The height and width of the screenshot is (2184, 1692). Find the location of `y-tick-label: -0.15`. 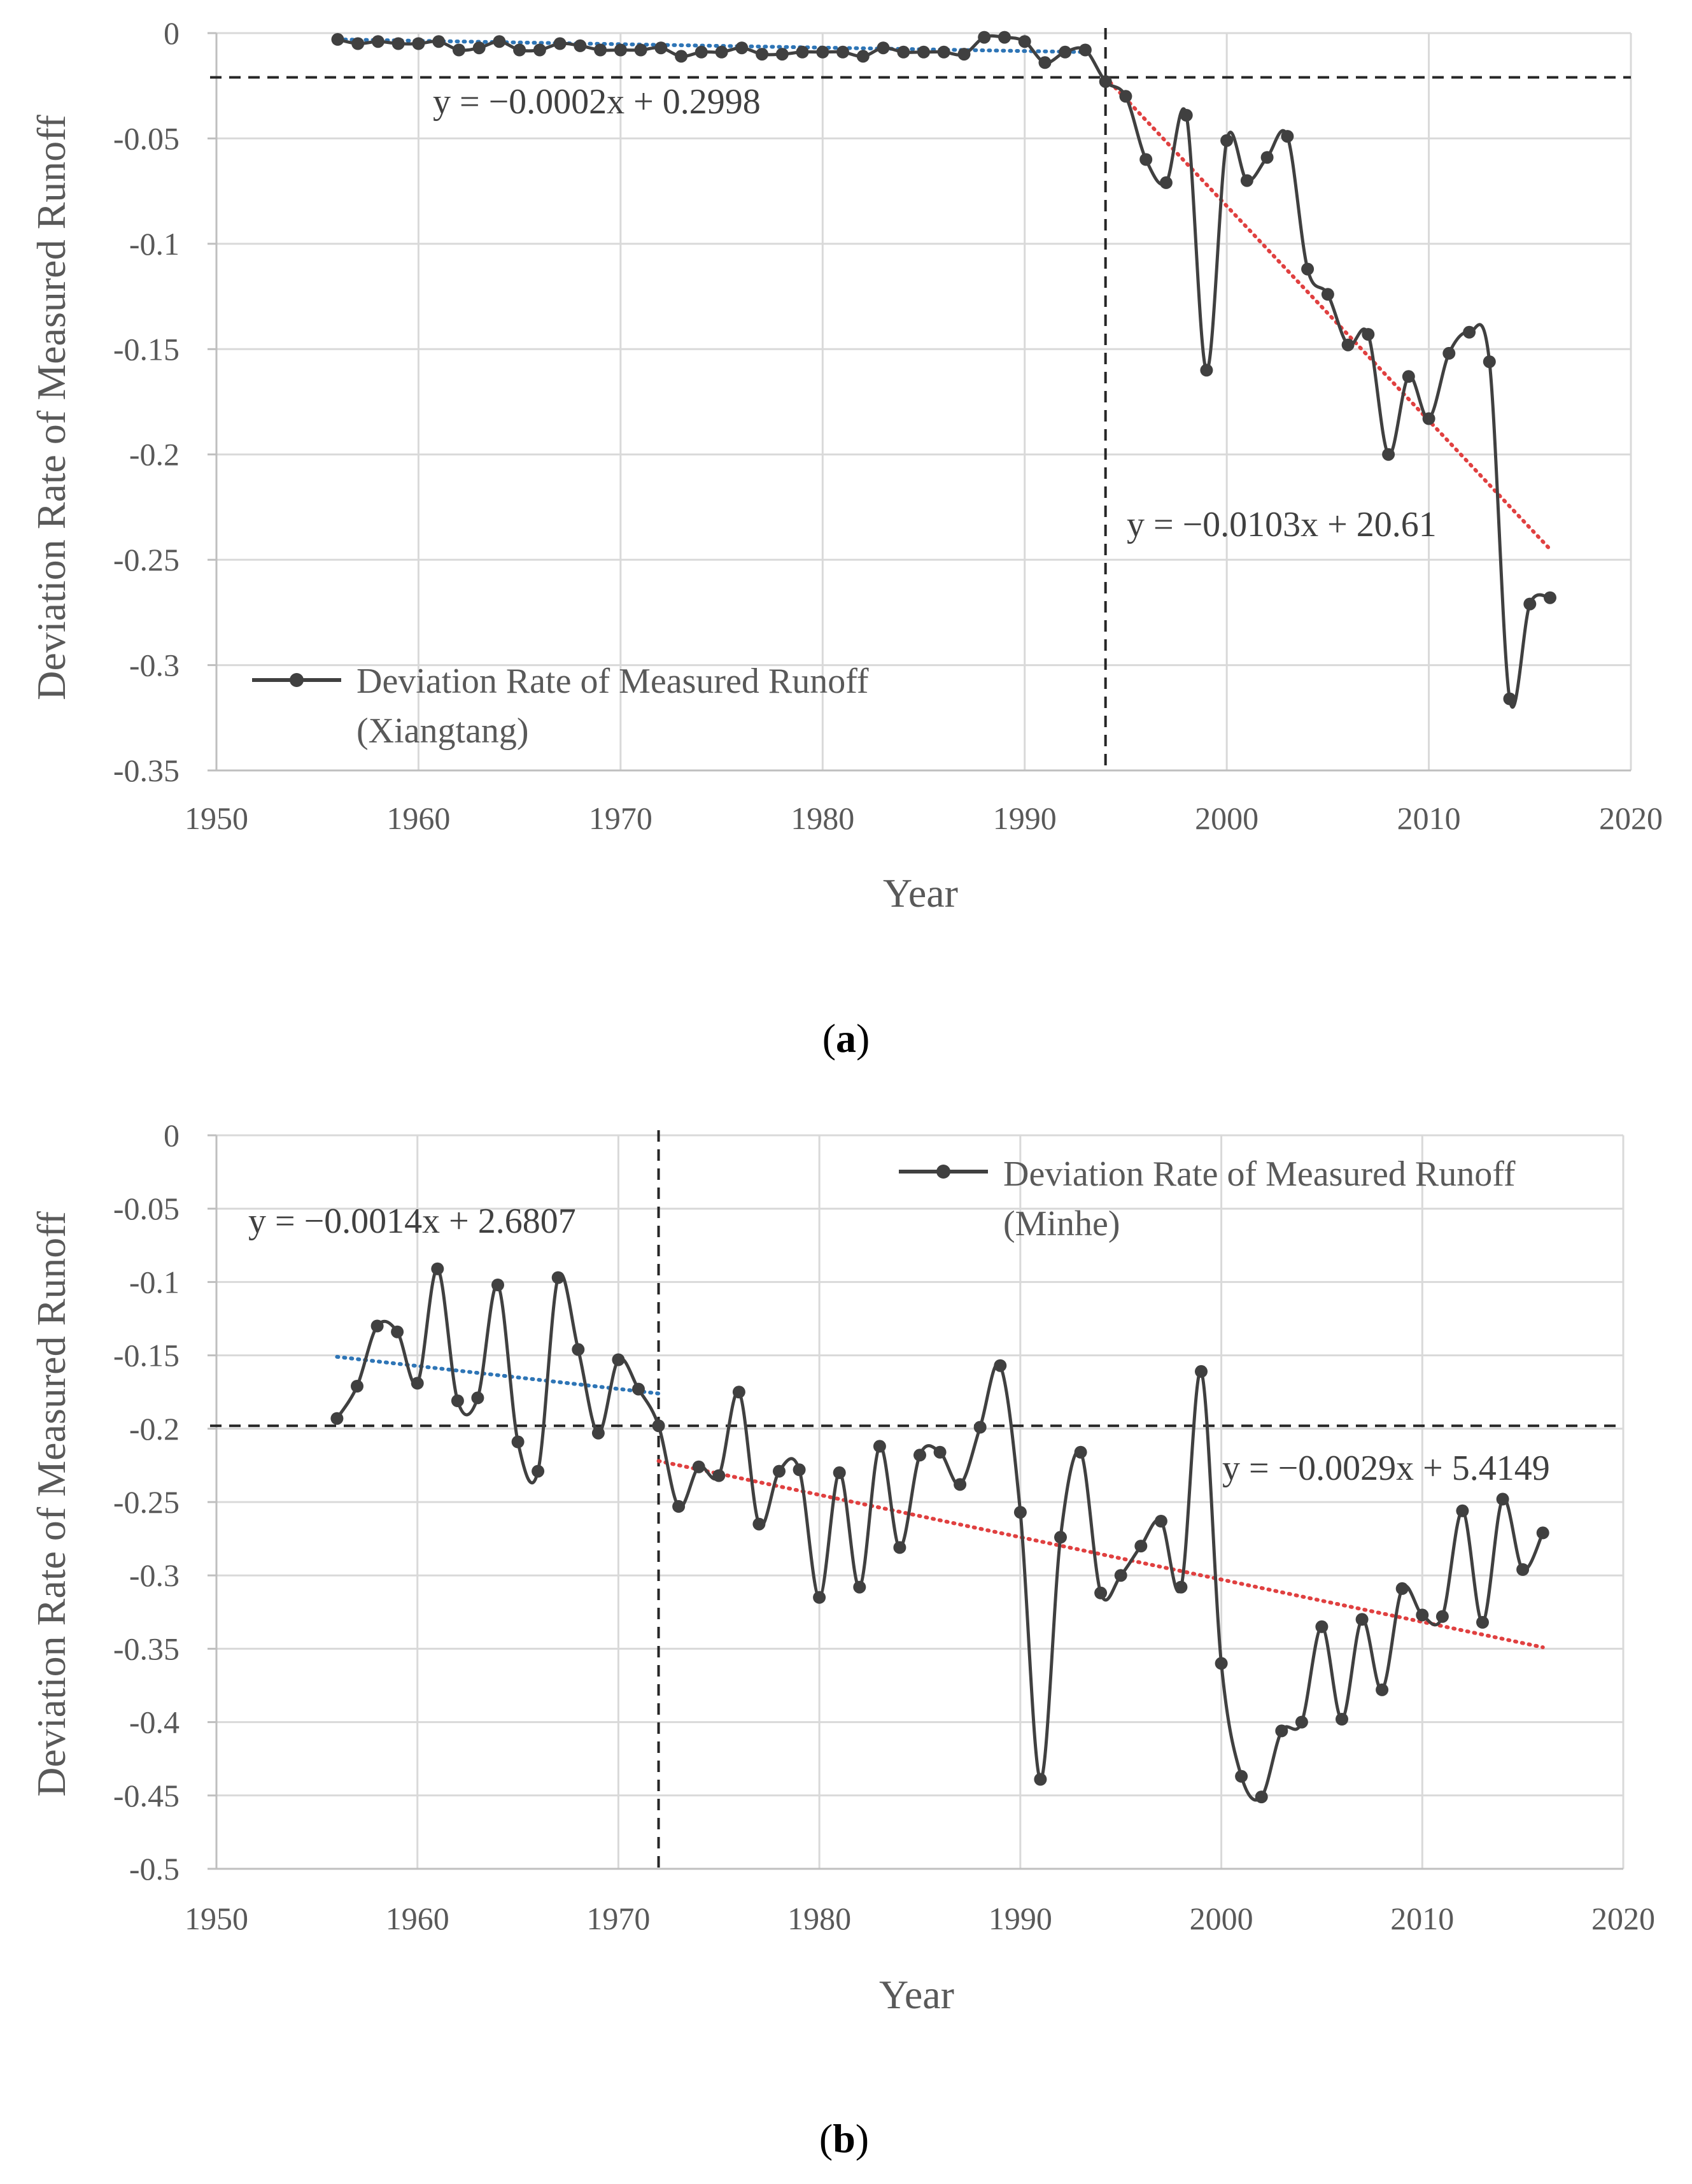

y-tick-label: -0.15 is located at coordinates (146, 1355).